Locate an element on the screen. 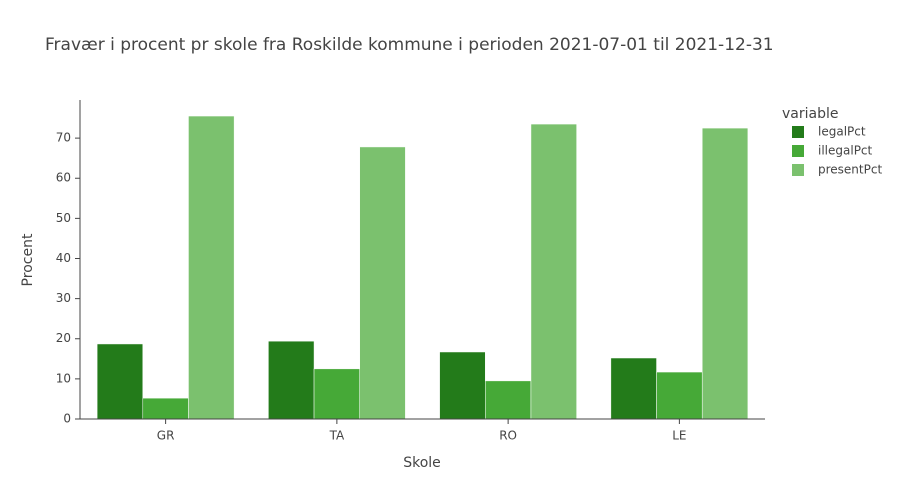 This screenshot has height=500, width=900. y-tick-label: 70 is located at coordinates (63, 138).